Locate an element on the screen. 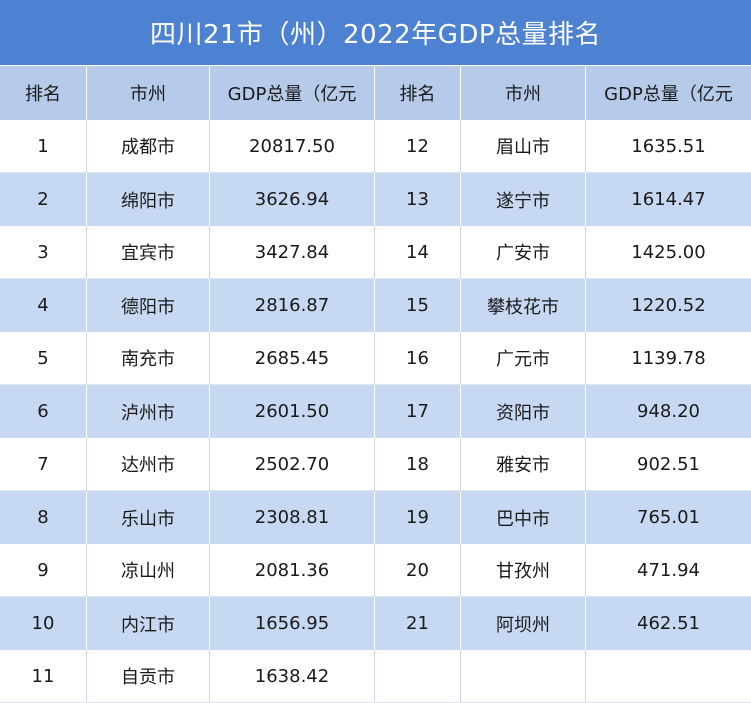  city-cell: 攀枝花市 is located at coordinates (523, 305).